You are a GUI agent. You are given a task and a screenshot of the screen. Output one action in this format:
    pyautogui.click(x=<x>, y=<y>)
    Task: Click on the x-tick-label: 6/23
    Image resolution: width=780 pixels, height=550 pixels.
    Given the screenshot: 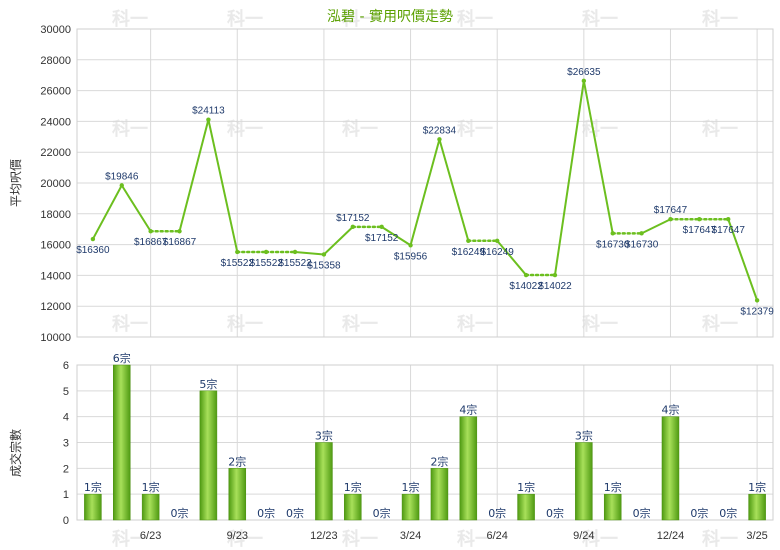 What is the action you would take?
    pyautogui.click(x=150, y=536)
    